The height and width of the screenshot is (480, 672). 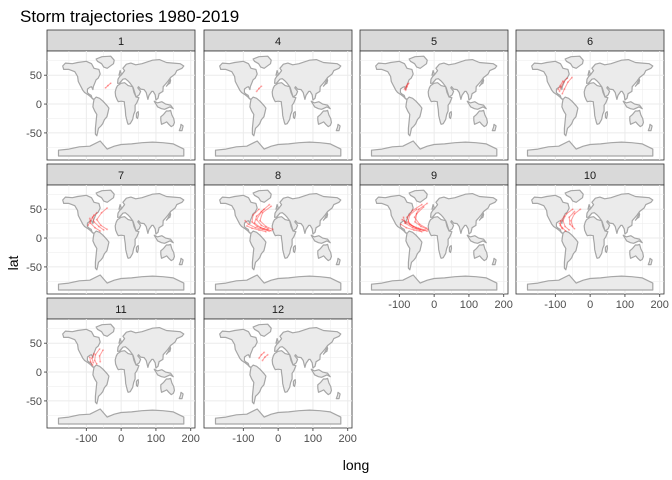 I want to click on south-america-shape, so click(x=570, y=250).